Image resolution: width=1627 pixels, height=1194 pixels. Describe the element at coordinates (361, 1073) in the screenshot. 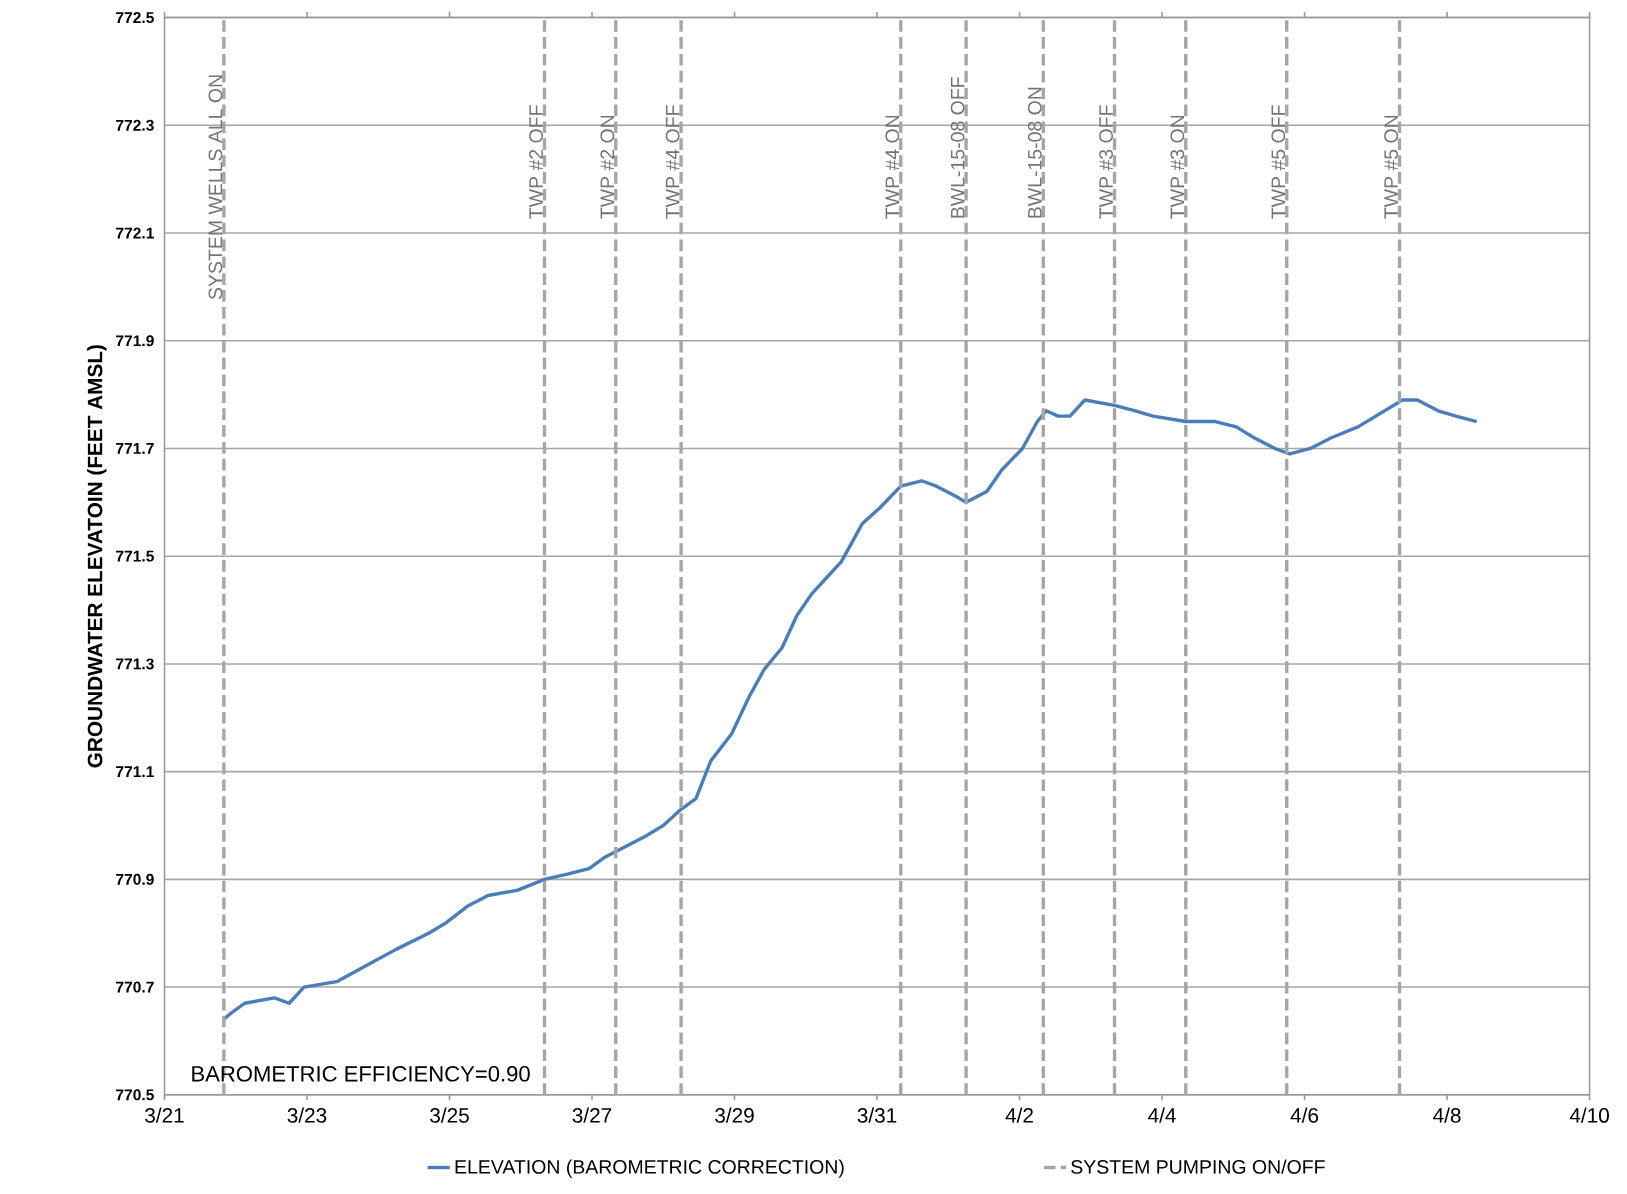

I see `annotation: BAROMETRIC EFFICIENCY=0.90` at that location.